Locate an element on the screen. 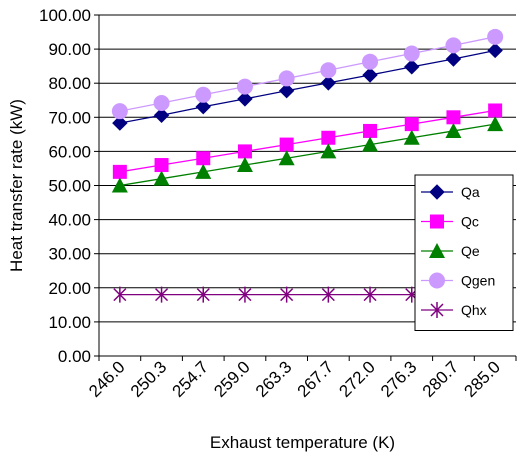 This screenshot has height=459, width=522. x-tick-label: 285.0 is located at coordinates (482, 379).